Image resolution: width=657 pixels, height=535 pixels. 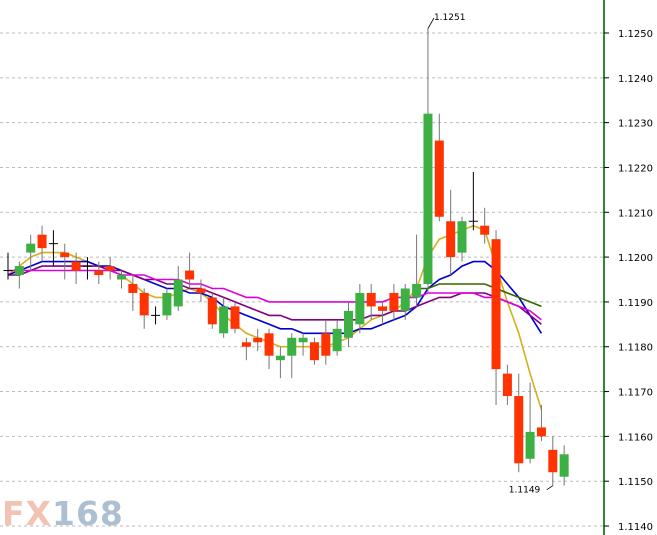 I want to click on logo-168: 168, so click(x=88, y=513).